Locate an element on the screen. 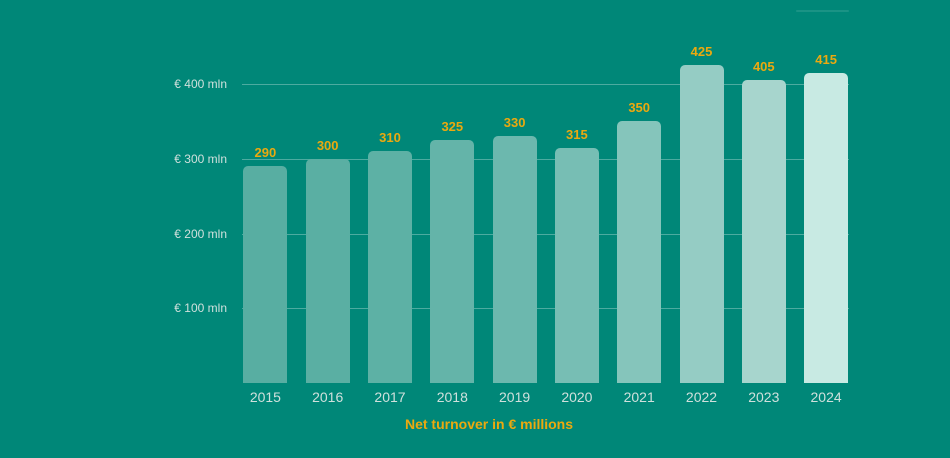 The height and width of the screenshot is (458, 950). x-axis-label-2022: 2022 is located at coordinates (701, 397).